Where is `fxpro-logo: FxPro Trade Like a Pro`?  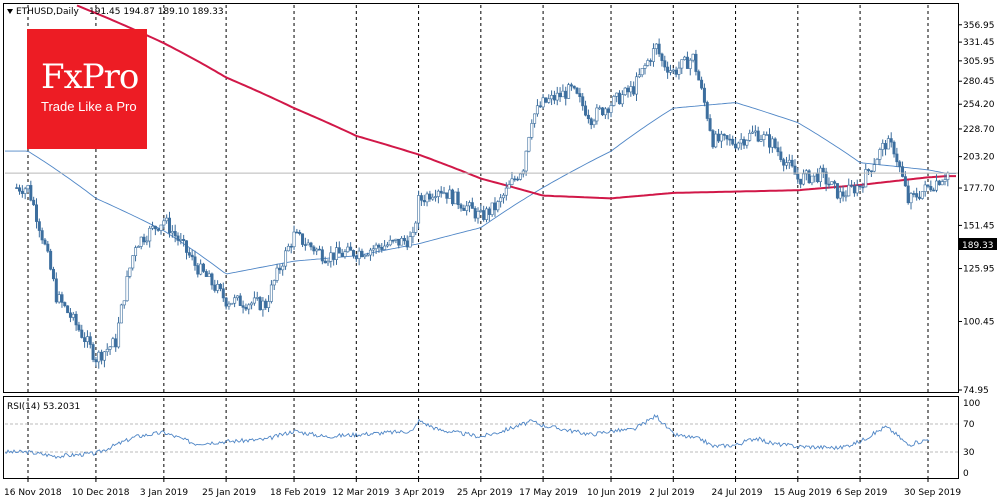
fxpro-logo: FxPro Trade Like a Pro is located at coordinates (87, 89).